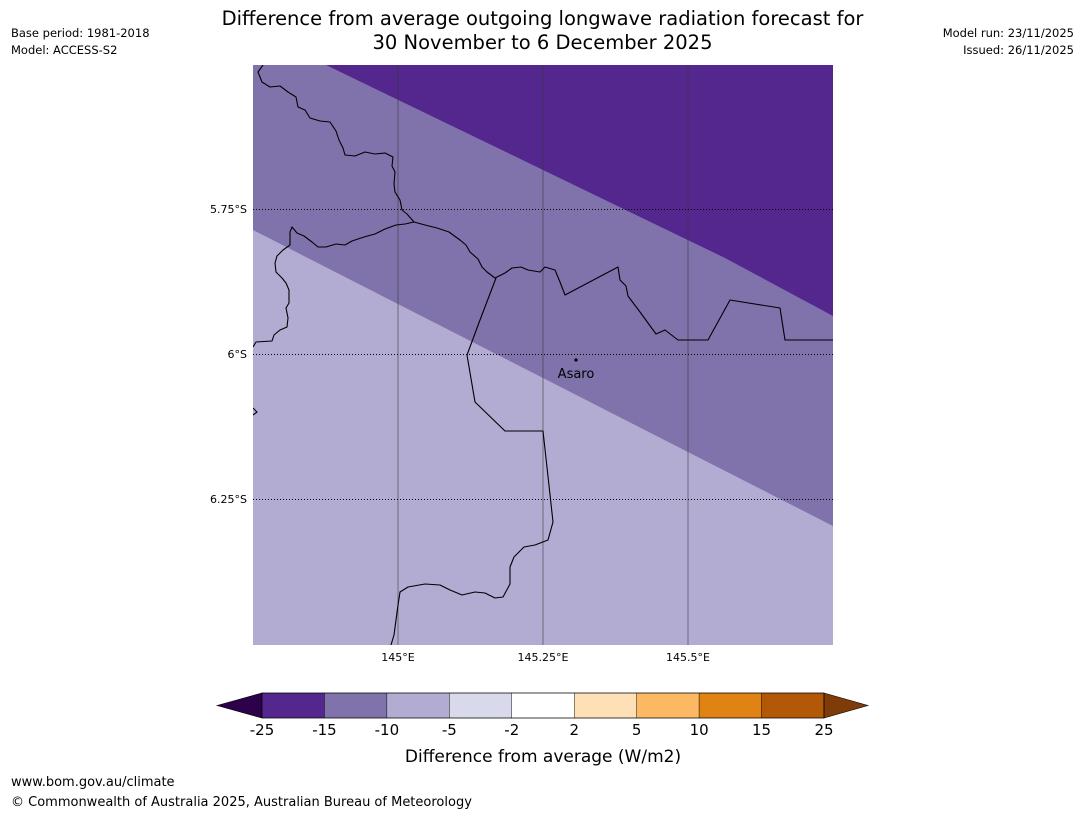  Describe the element at coordinates (576, 360) in the screenshot. I see `asaro-marker-dot` at that location.